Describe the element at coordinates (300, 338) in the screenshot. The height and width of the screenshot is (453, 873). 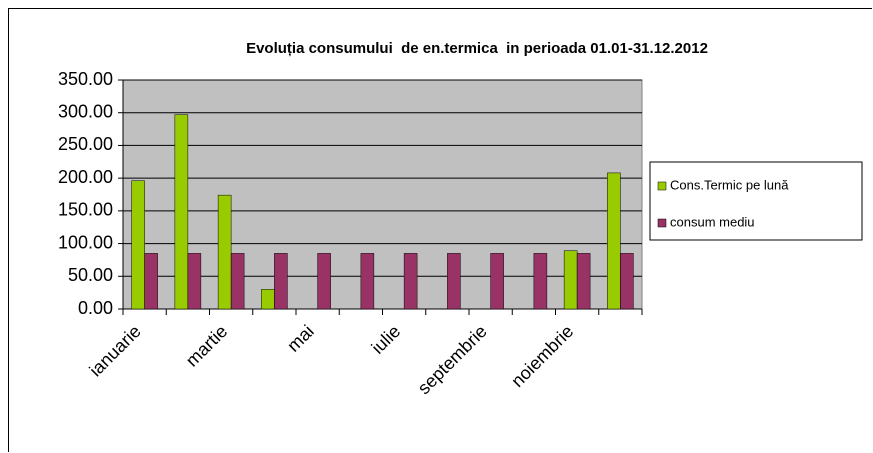
I see `x-tick-label: mai` at that location.